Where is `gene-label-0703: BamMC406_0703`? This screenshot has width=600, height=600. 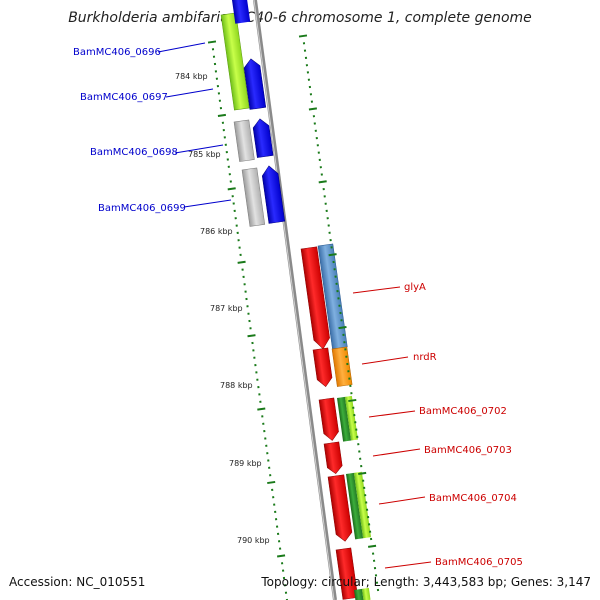
gene-label-0703: BamMC406_0703 is located at coordinates (468, 450).